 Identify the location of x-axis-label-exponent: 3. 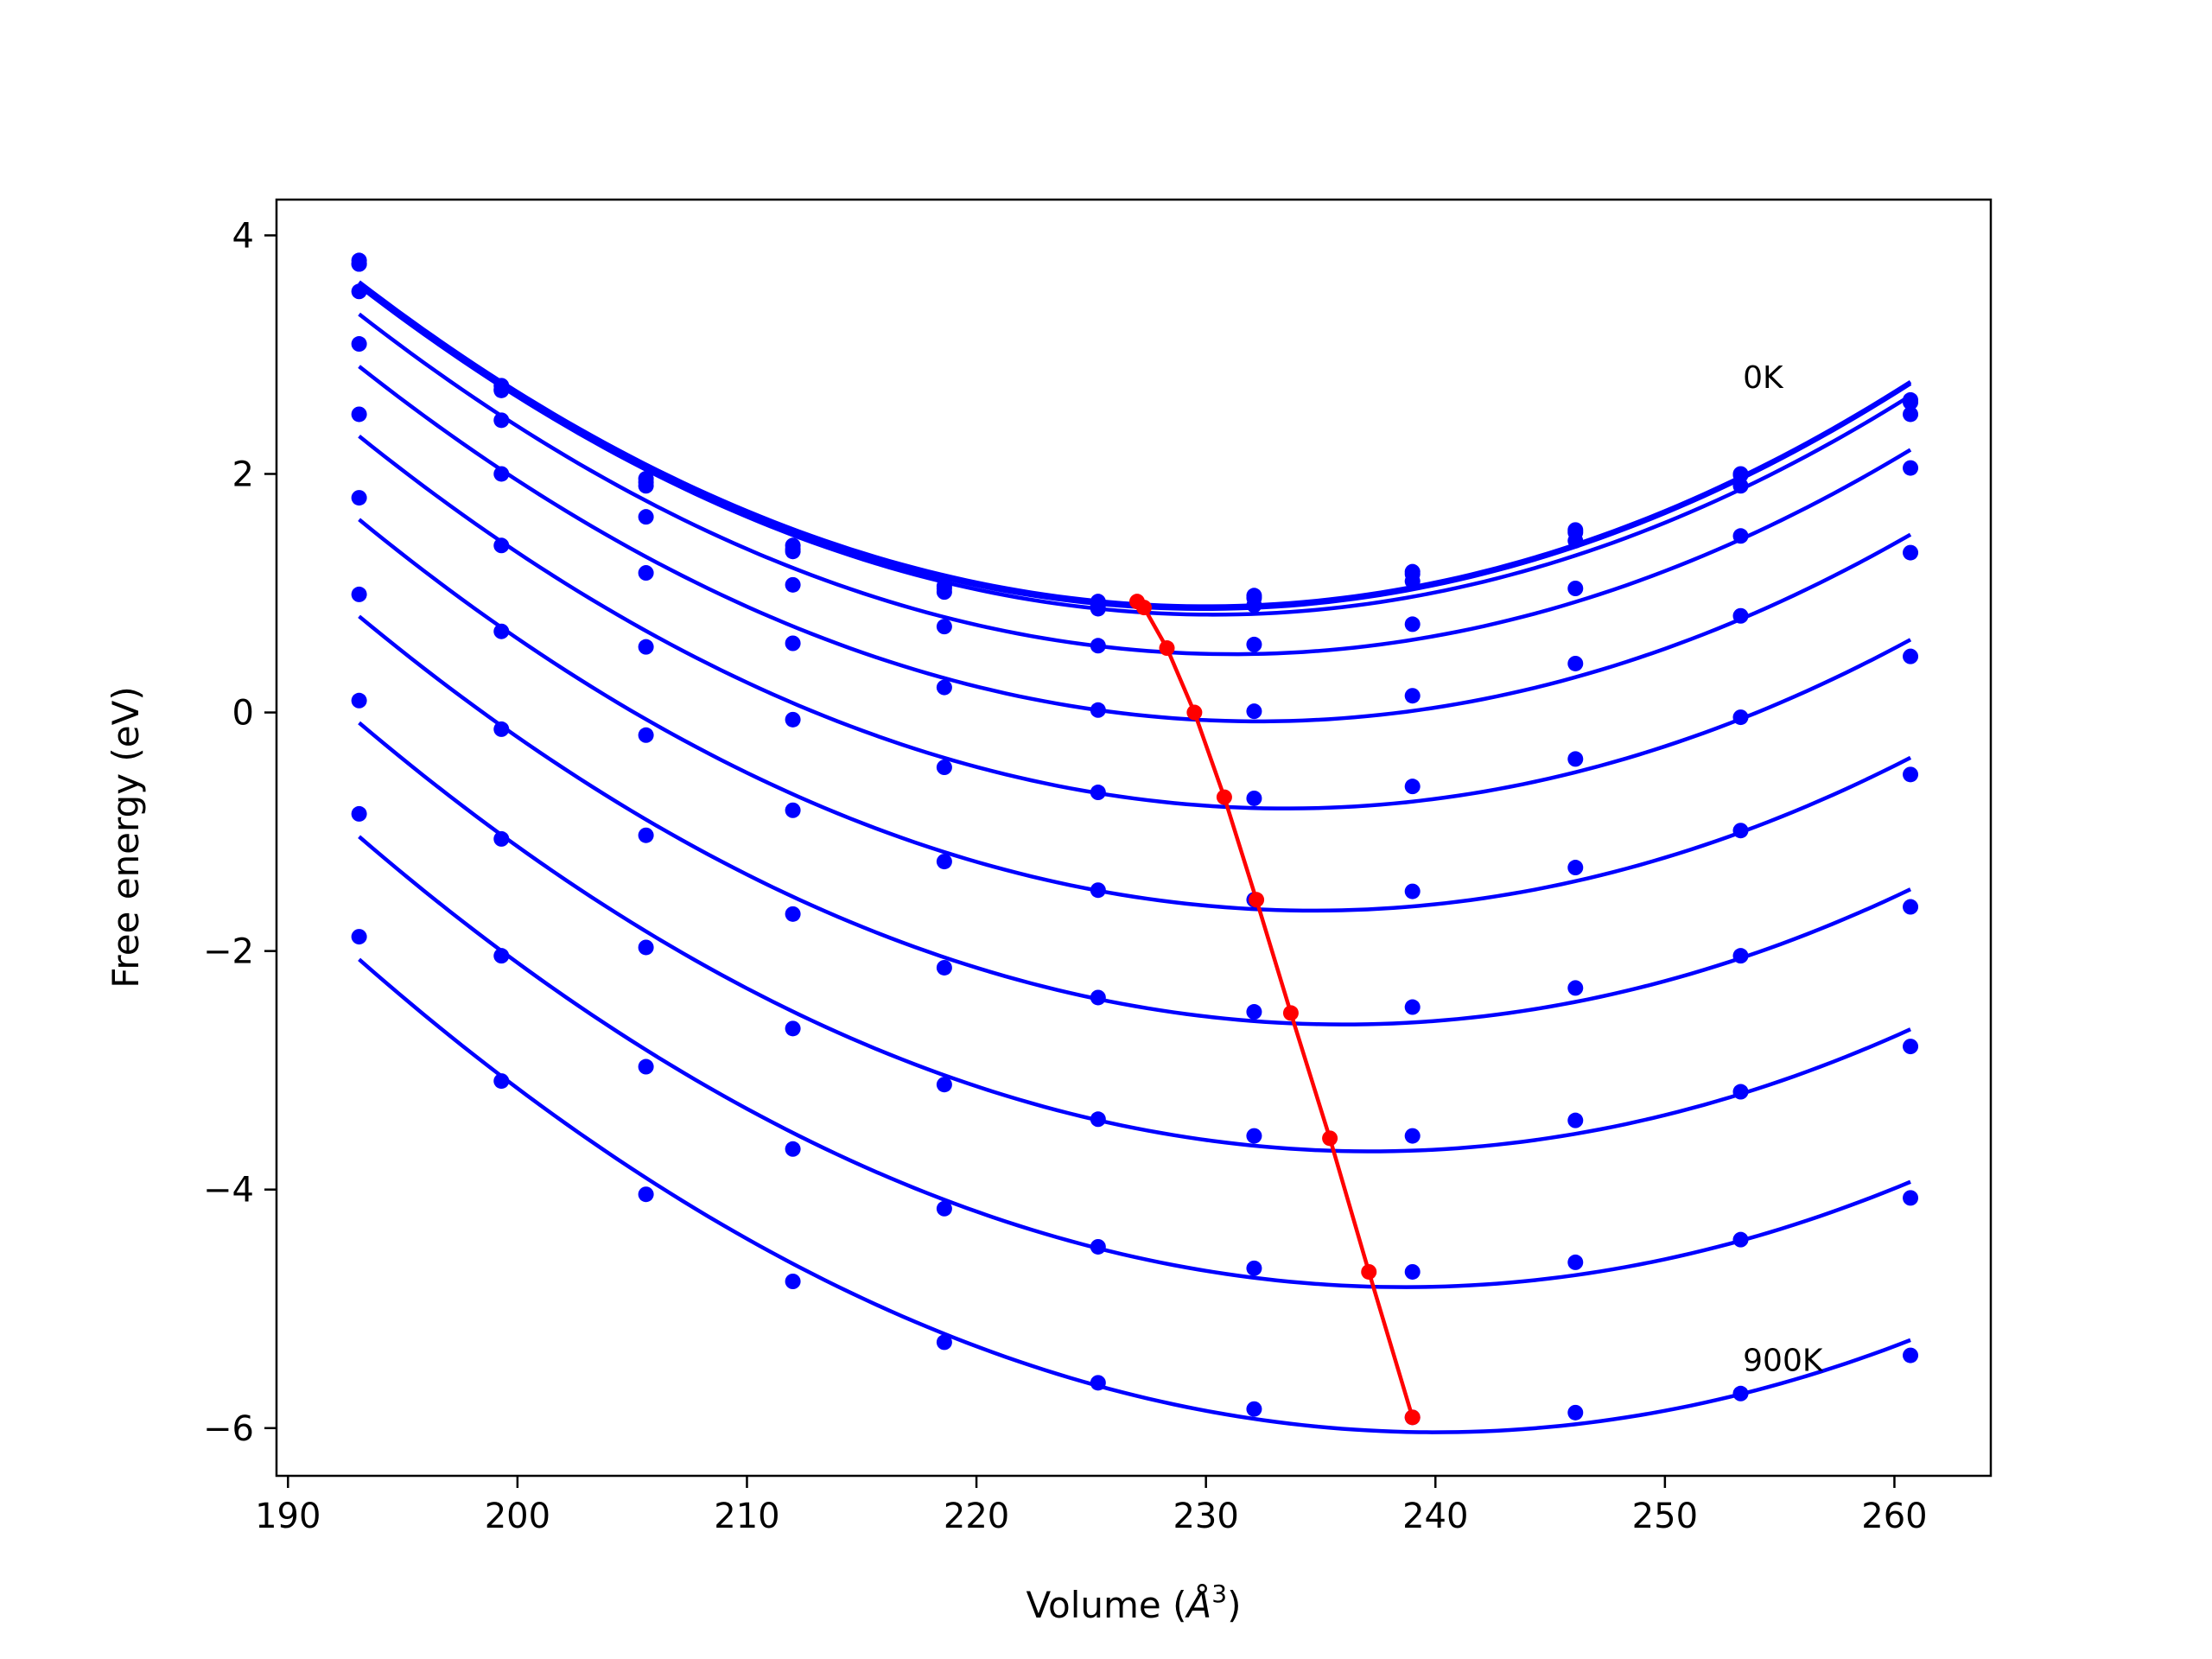
(1219, 1594).